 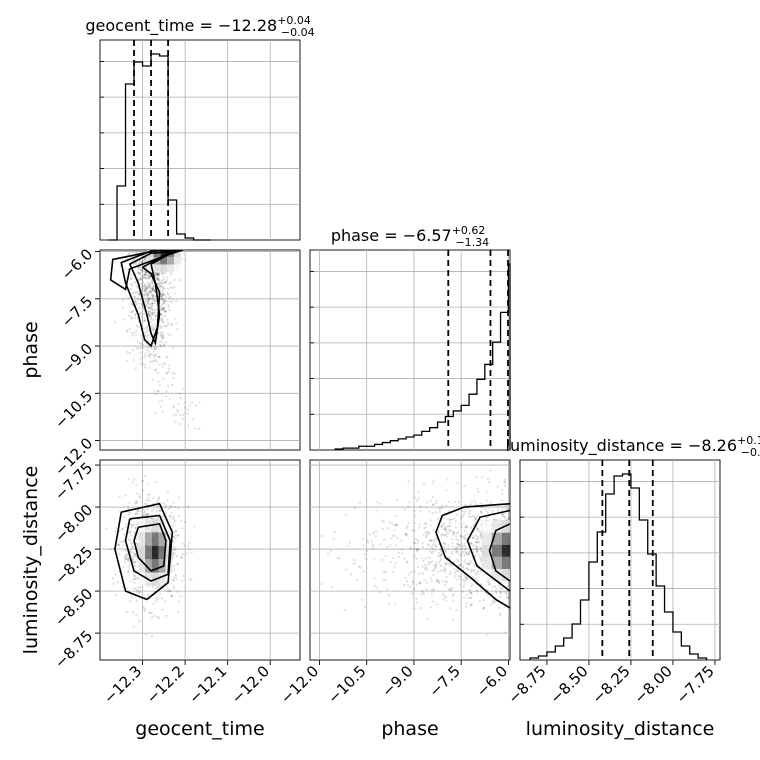 What do you see at coordinates (486, 526) in the screenshot?
I see `density-block` at bounding box center [486, 526].